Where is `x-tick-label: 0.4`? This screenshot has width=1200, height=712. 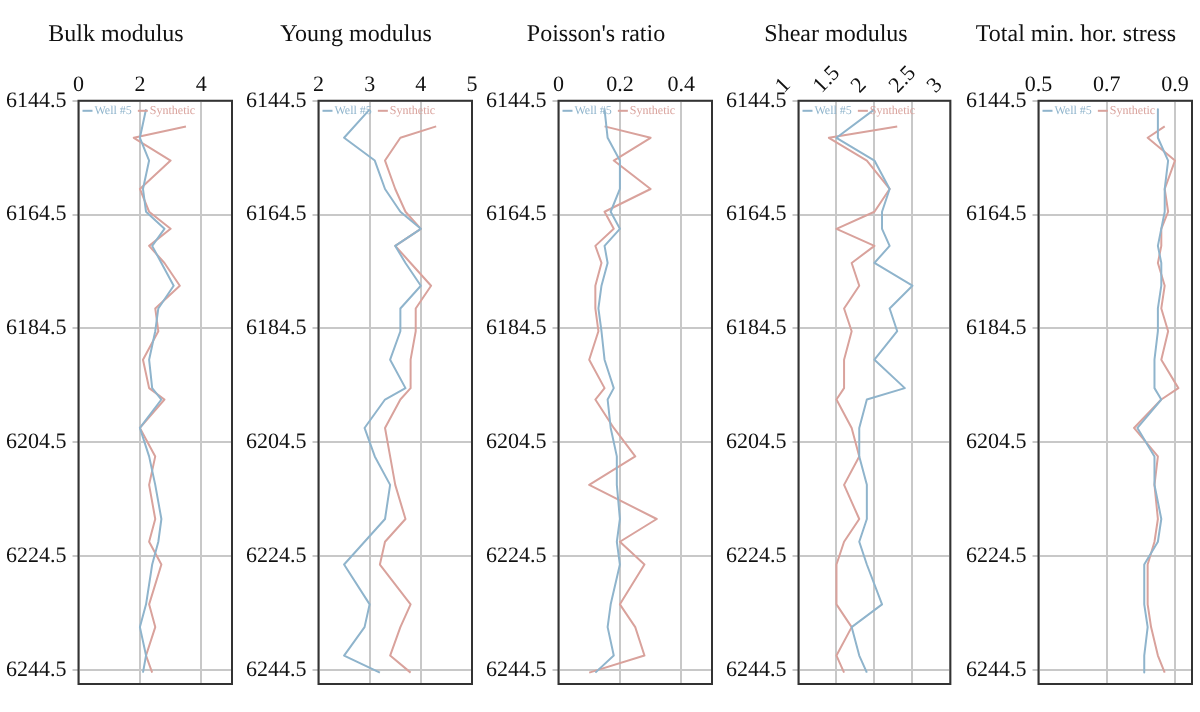 x-tick-label: 0.4 is located at coordinates (682, 85).